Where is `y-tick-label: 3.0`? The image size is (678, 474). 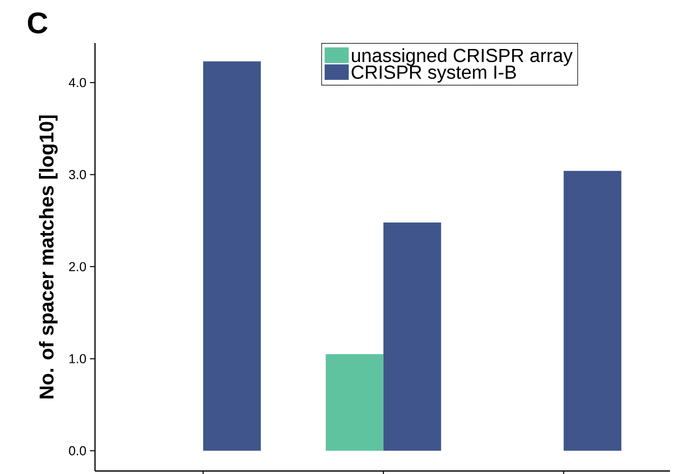 y-tick-label: 3.0 is located at coordinates (77, 175).